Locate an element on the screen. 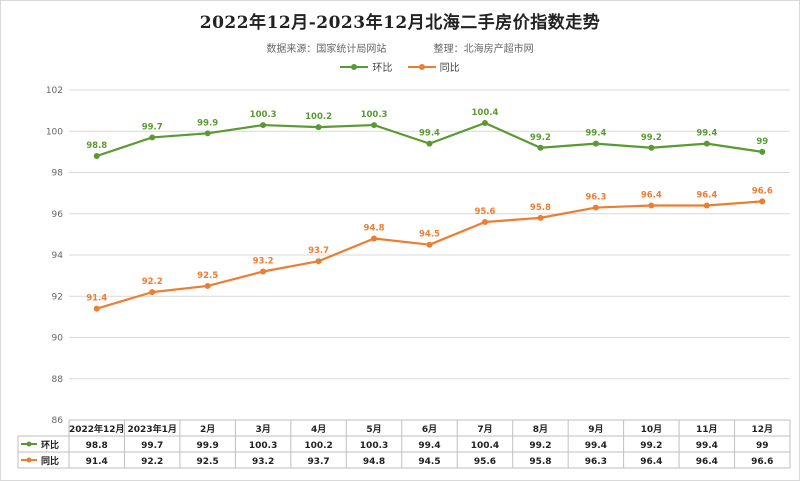 The width and height of the screenshot is (800, 481). table-cell: 95.8 is located at coordinates (540, 462).